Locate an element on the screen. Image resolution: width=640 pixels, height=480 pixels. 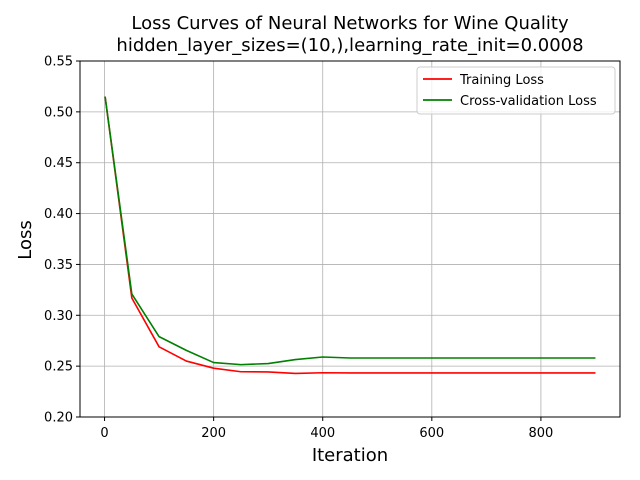
legend-box is located at coordinates (516, 90).